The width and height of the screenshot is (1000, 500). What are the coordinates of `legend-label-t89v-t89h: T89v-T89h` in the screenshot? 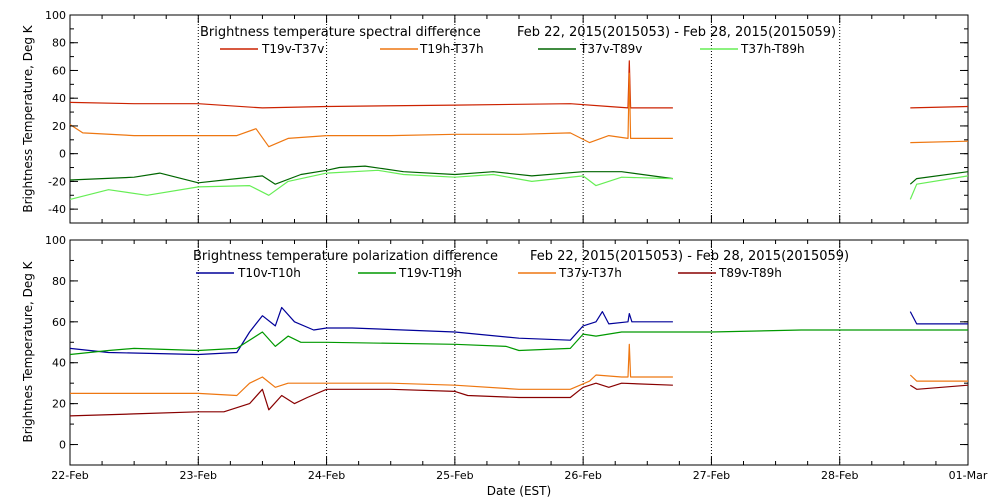 It's located at (750, 273).